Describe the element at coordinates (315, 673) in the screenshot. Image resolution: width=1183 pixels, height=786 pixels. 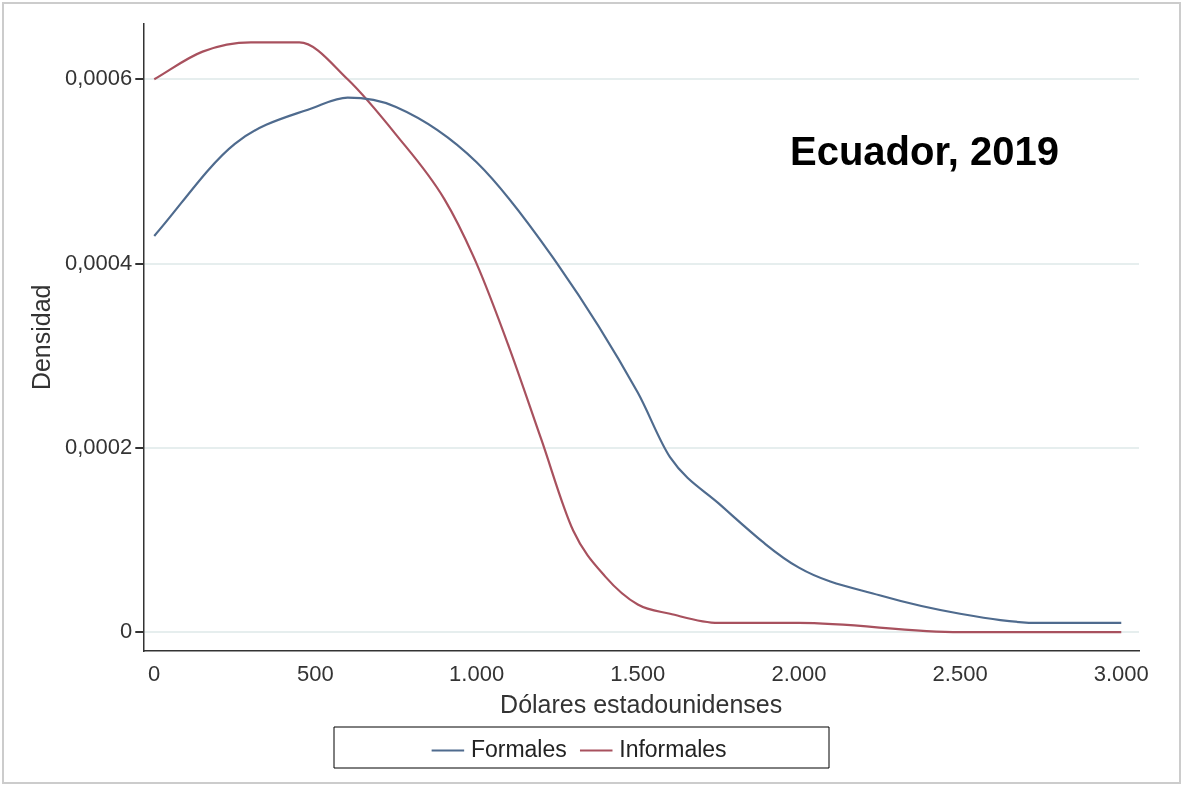
I see `x-tick-label: 500` at that location.